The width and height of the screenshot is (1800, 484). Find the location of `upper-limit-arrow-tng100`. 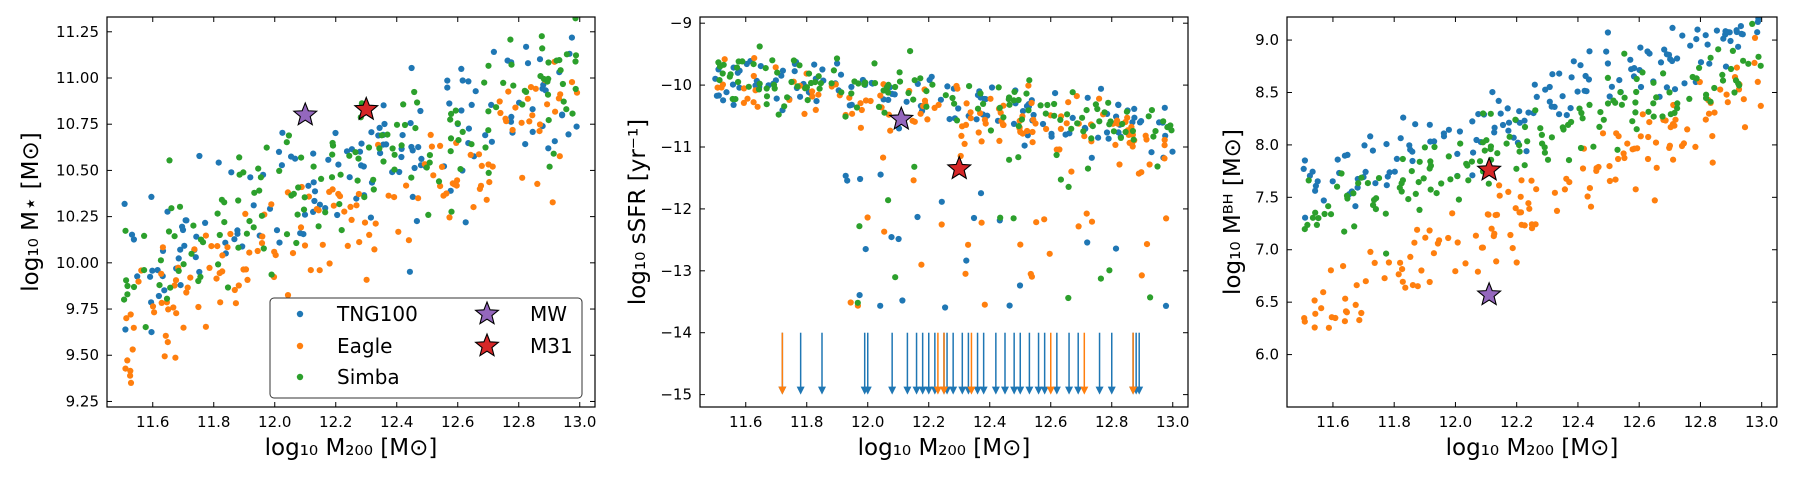

upper-limit-arrow-tng100 is located at coordinates (800, 363).